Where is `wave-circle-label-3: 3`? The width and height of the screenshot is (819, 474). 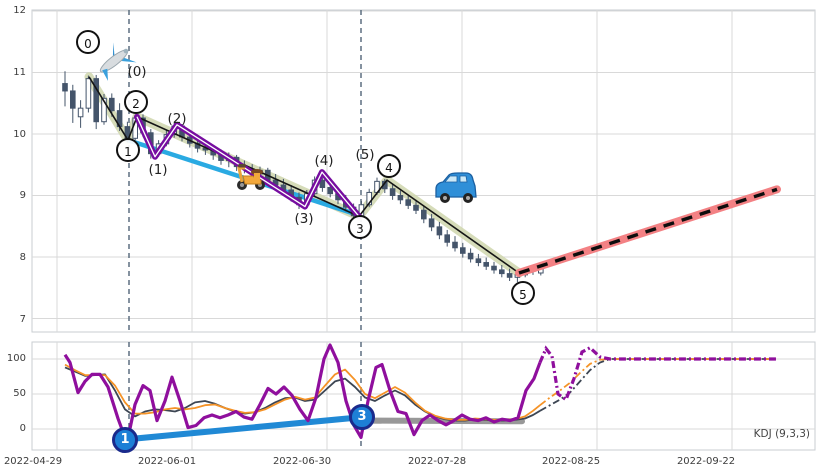 wave-circle-label-3: 3 is located at coordinates (360, 227).